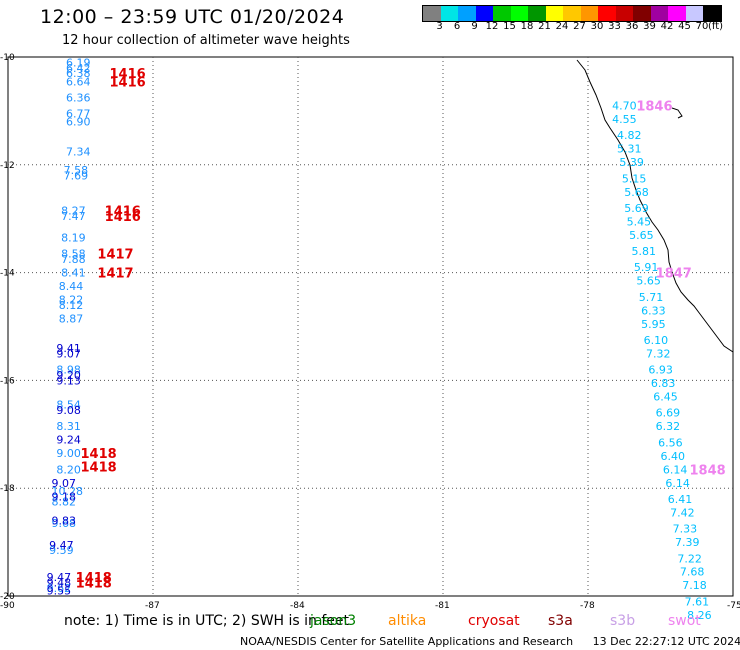  I want to click on wave-height-value: 8.58, so click(73, 254).